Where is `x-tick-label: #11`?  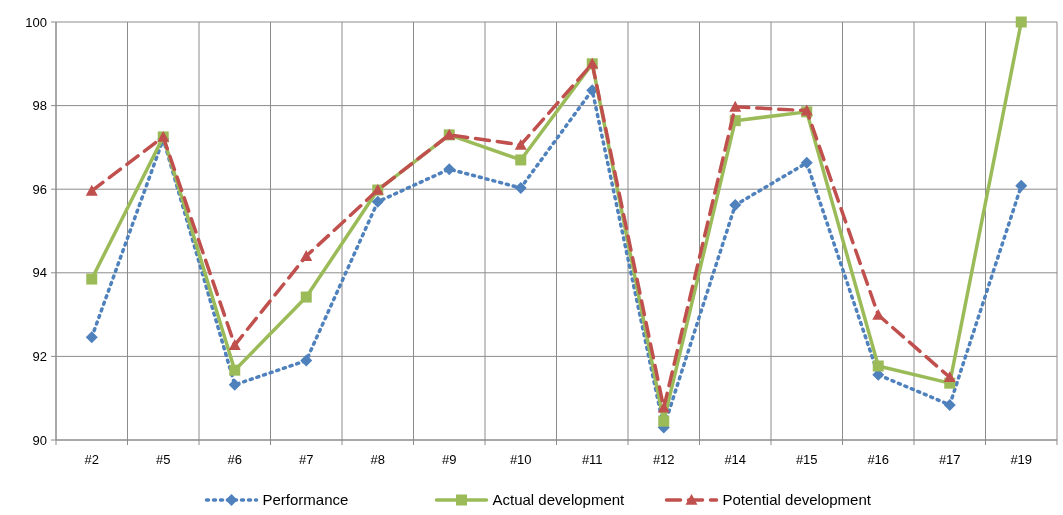
x-tick-label: #11 is located at coordinates (592, 459).